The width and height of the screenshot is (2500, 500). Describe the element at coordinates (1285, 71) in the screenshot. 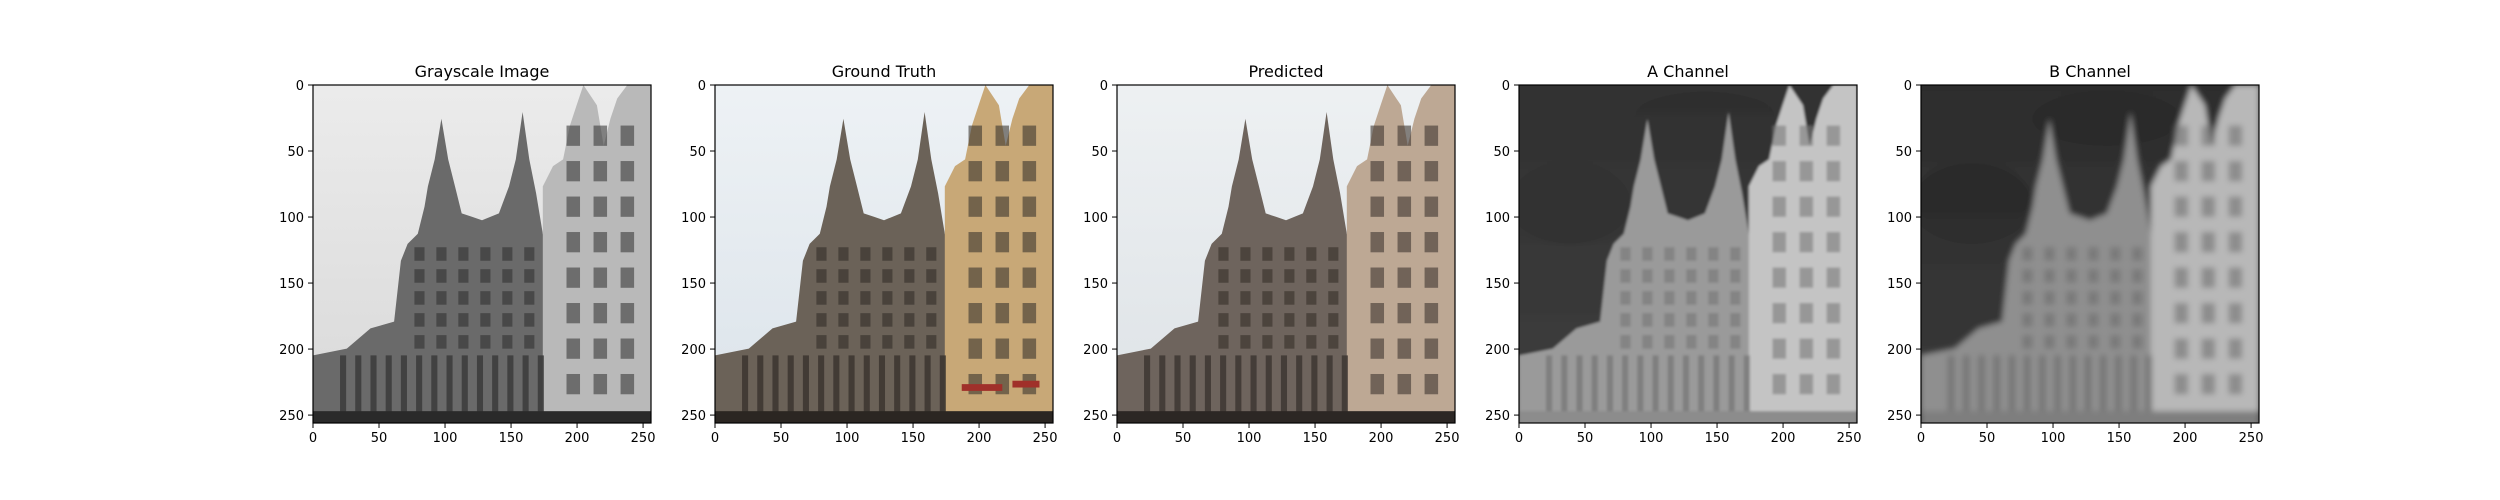

I see `panel-title: Predicted` at that location.